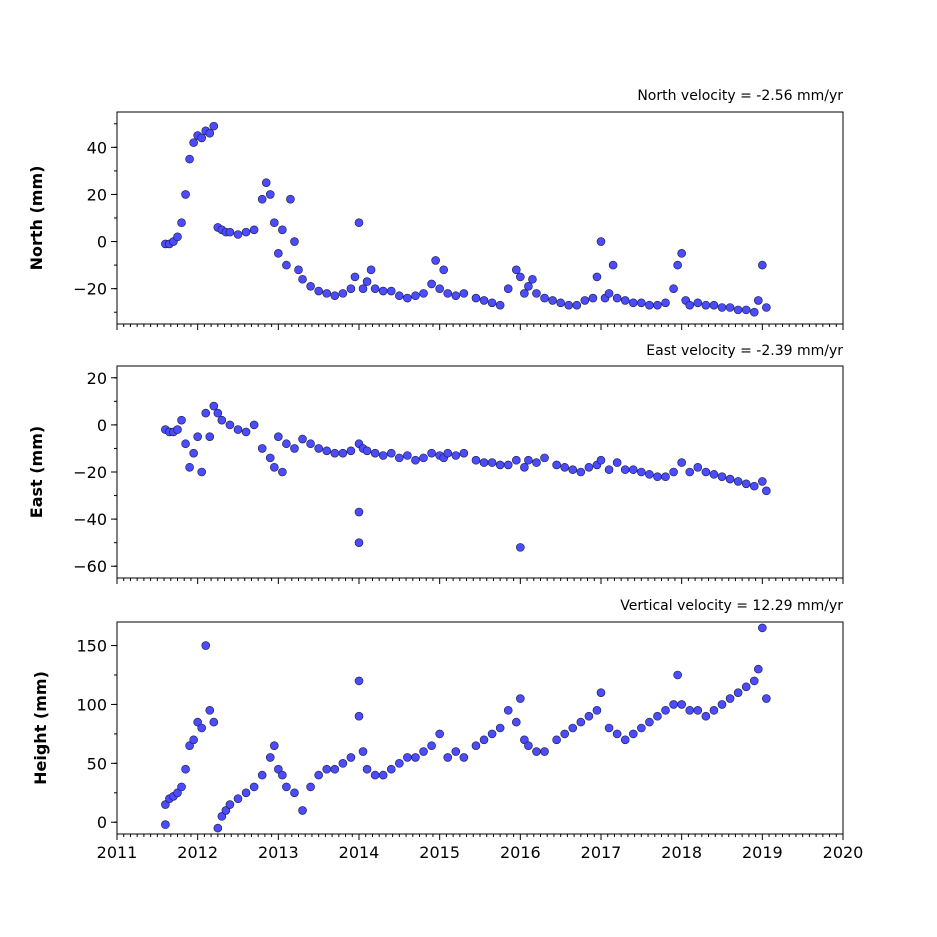  Describe the element at coordinates (744, 351) in the screenshot. I see `east-panel-title: East velocity = -2.39 mm/yr` at that location.